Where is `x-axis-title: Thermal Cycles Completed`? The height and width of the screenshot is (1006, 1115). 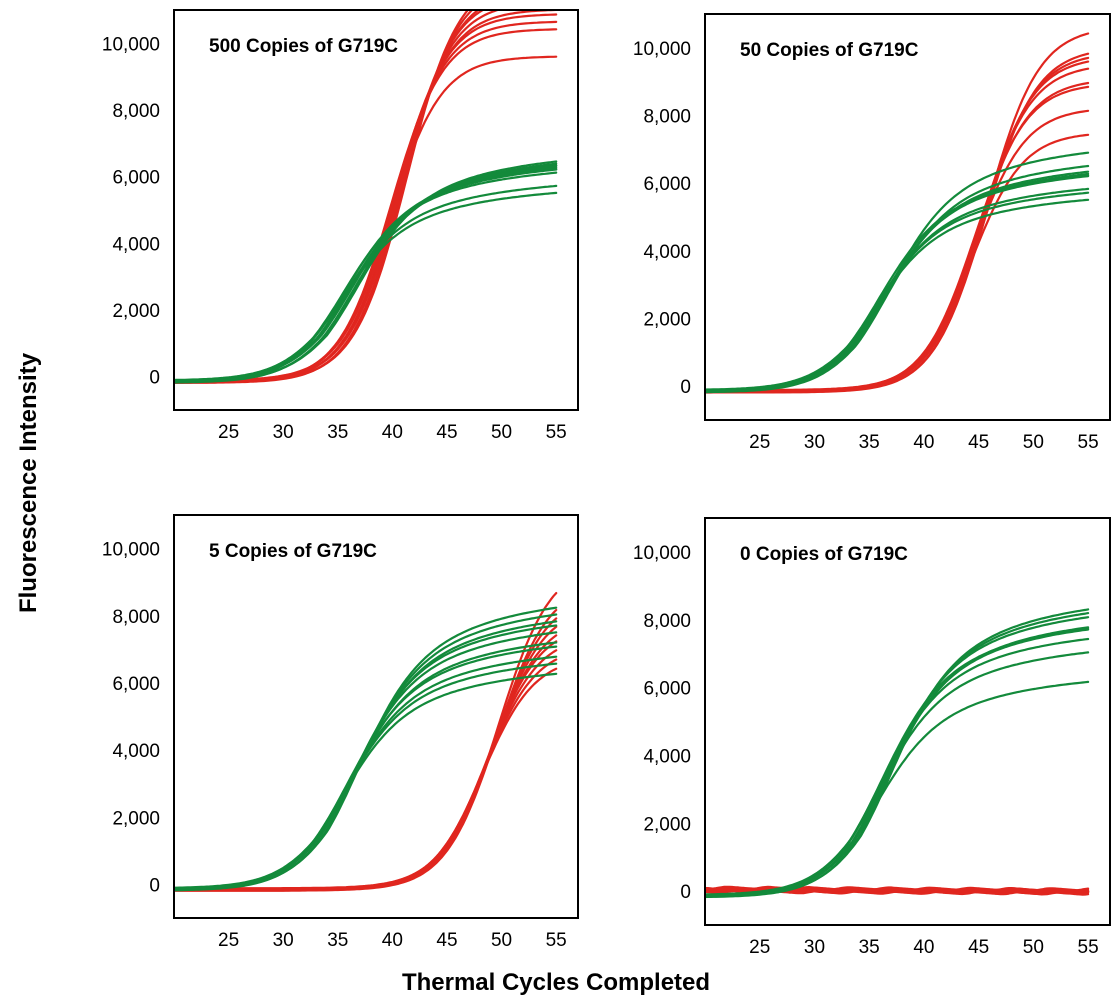 x-axis-title: Thermal Cycles Completed is located at coordinates (556, 982).